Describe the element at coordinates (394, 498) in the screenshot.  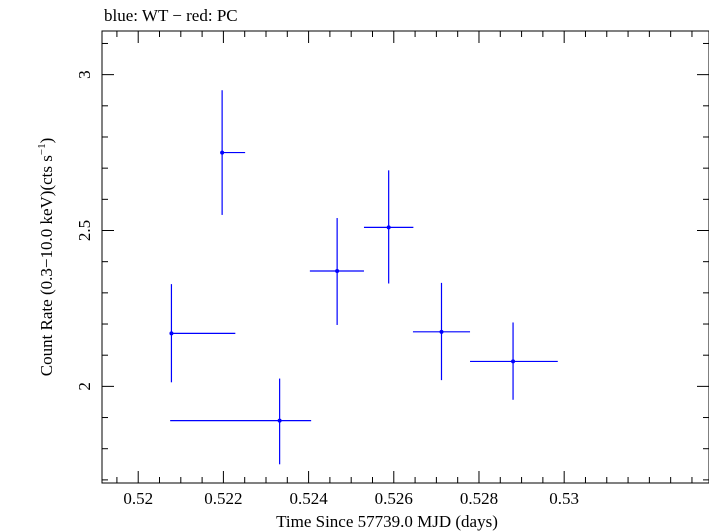
I see `x-tick-label: 0.526` at that location.